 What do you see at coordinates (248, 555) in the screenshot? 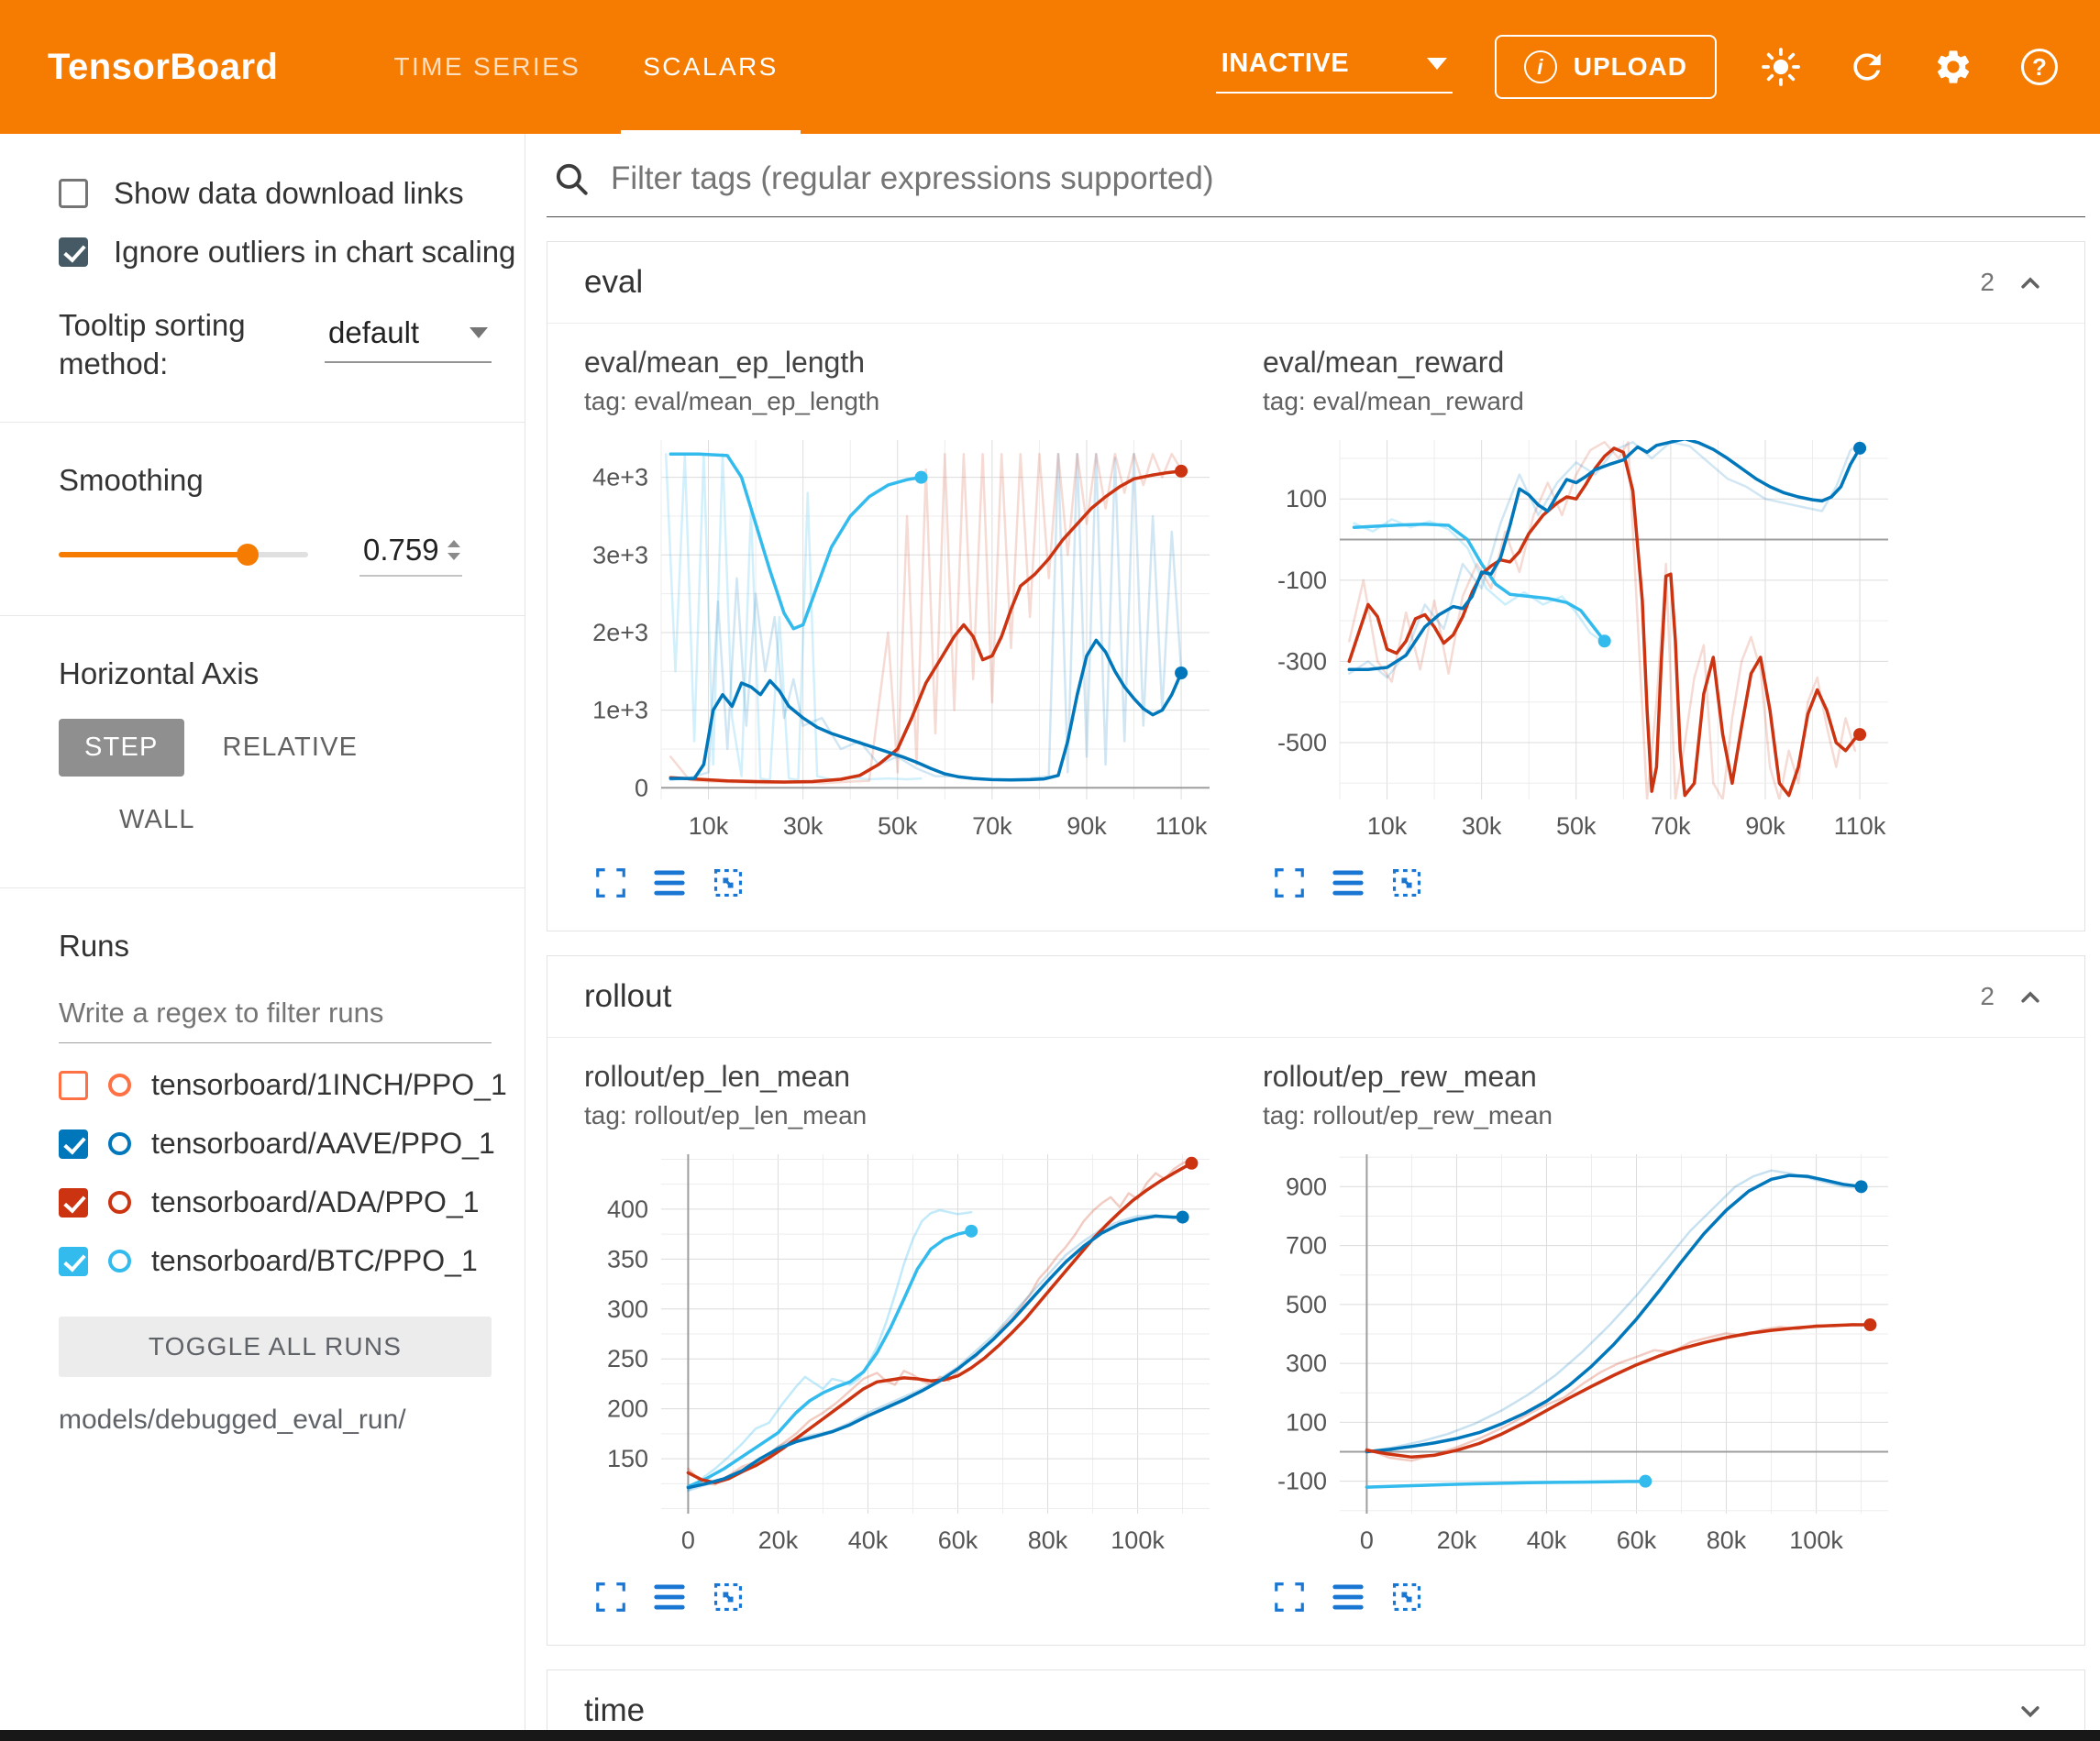
I see `smoothing-slider-thumb` at bounding box center [248, 555].